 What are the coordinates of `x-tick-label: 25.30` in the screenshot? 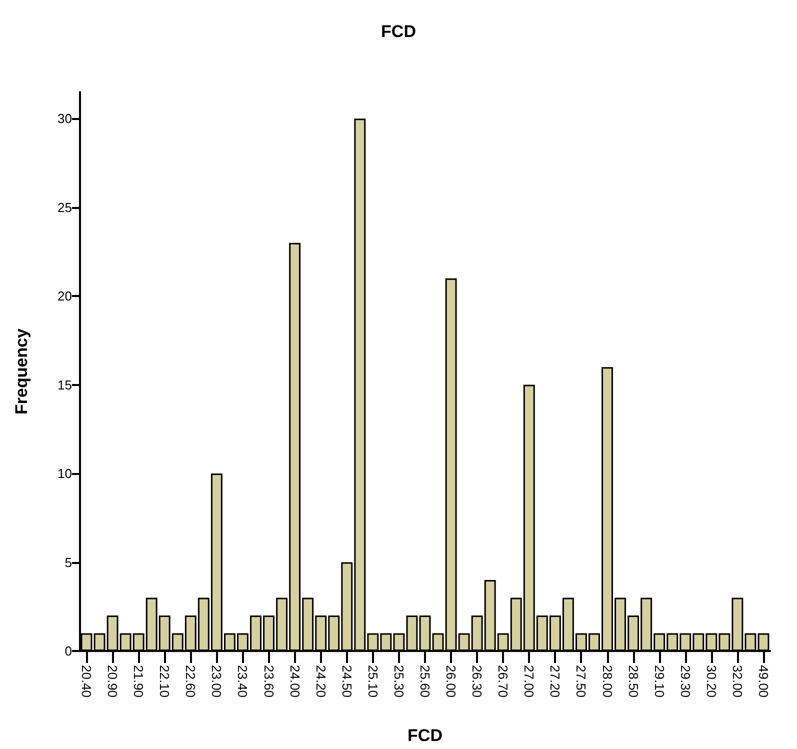 It's located at (398, 681).